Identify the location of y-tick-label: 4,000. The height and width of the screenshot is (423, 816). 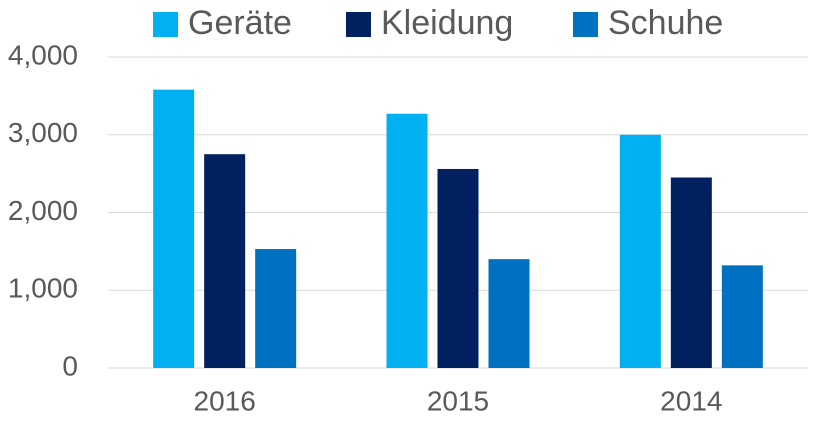
(43, 54).